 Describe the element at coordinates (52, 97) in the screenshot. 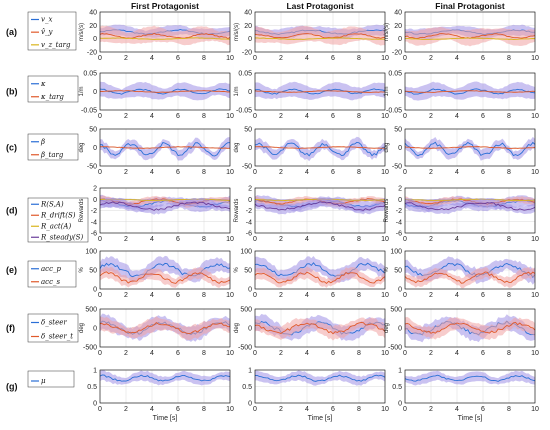

I see `legend-entry: κ_targ` at that location.